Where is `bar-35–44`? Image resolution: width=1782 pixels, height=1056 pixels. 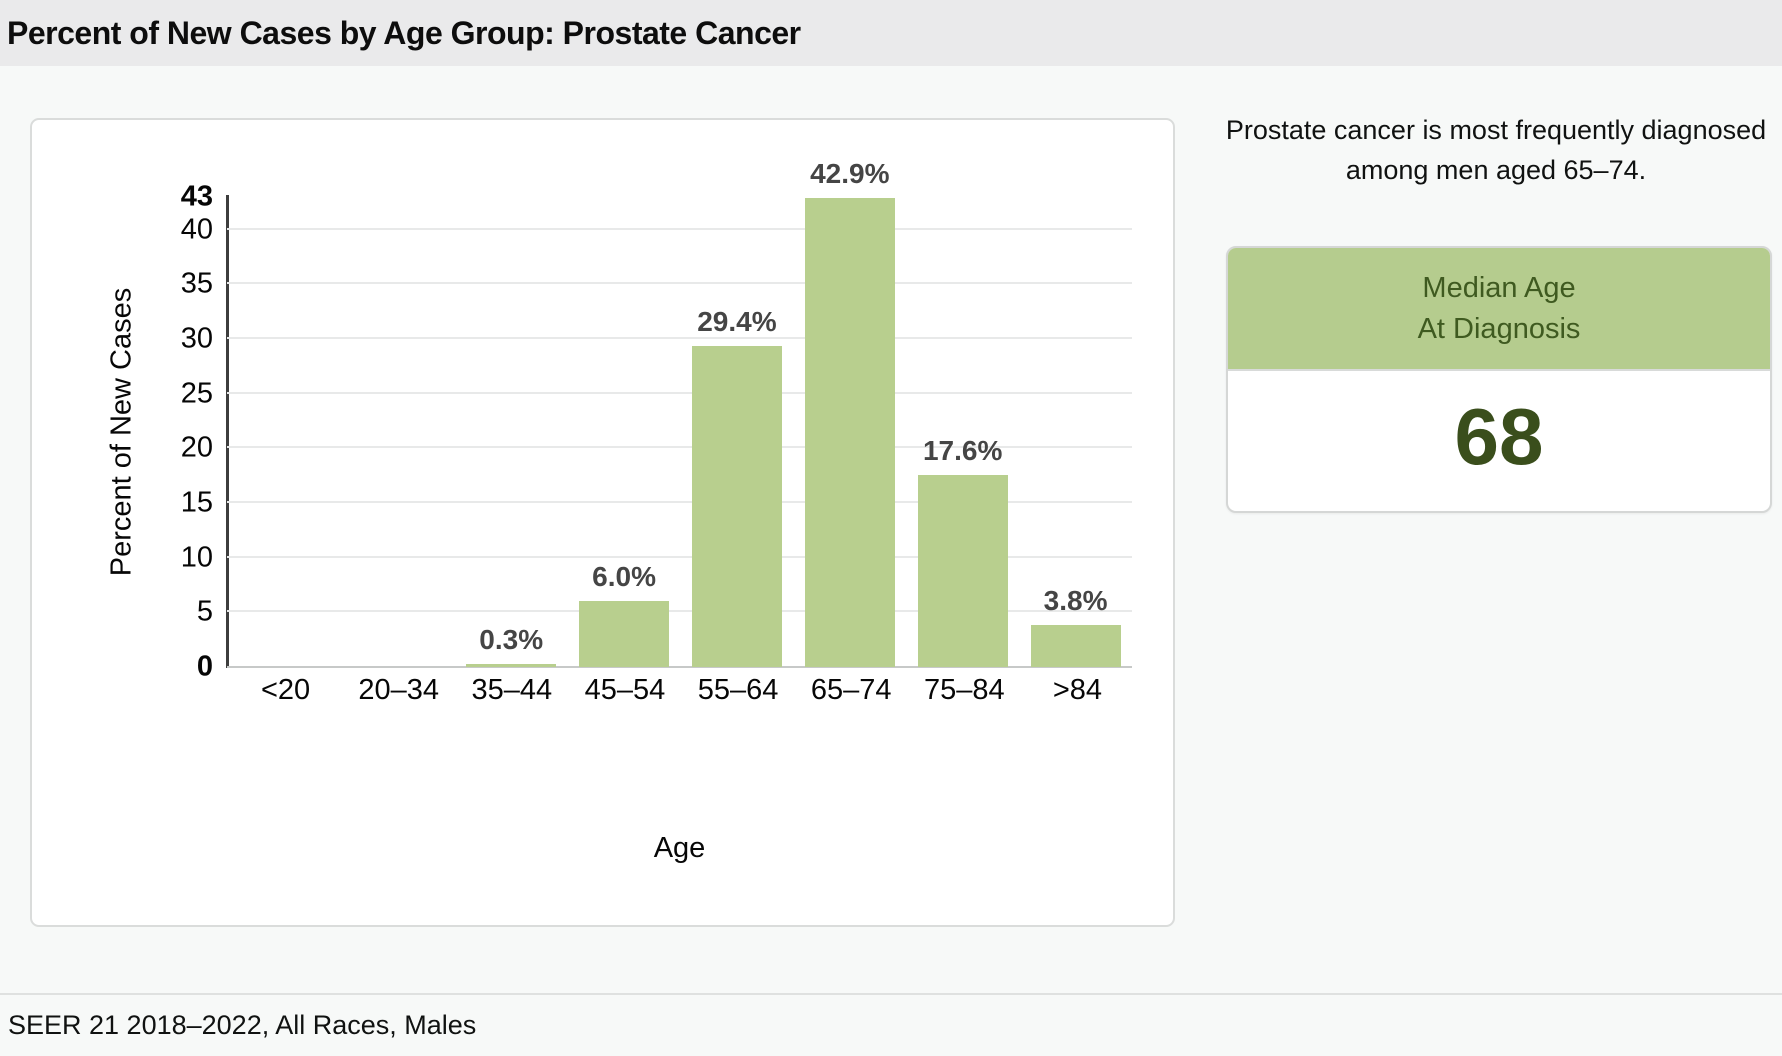
bar-35–44 is located at coordinates (511, 665).